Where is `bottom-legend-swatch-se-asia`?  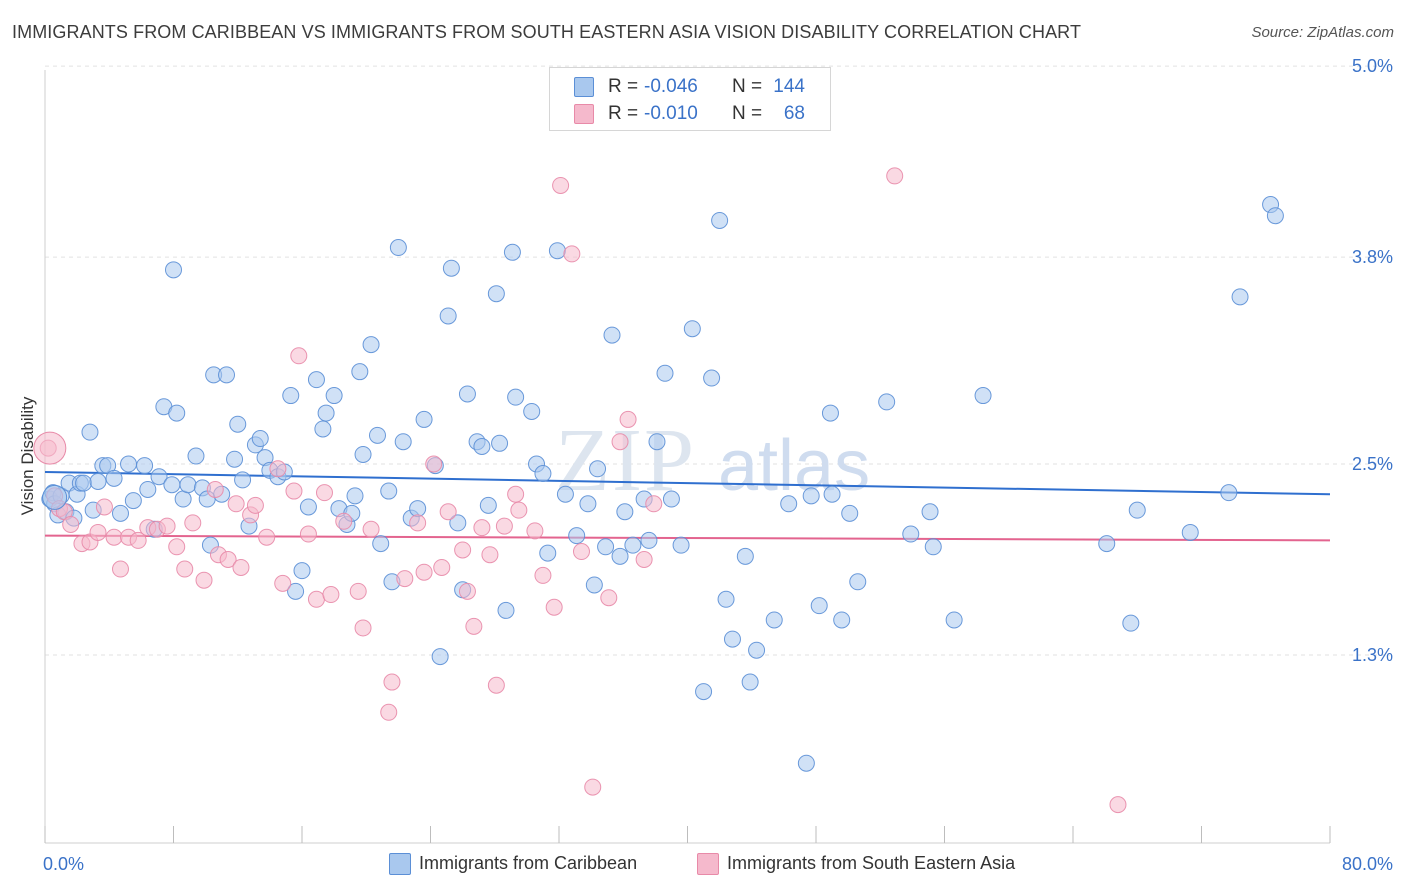 bottom-legend-swatch-se-asia is located at coordinates (708, 864).